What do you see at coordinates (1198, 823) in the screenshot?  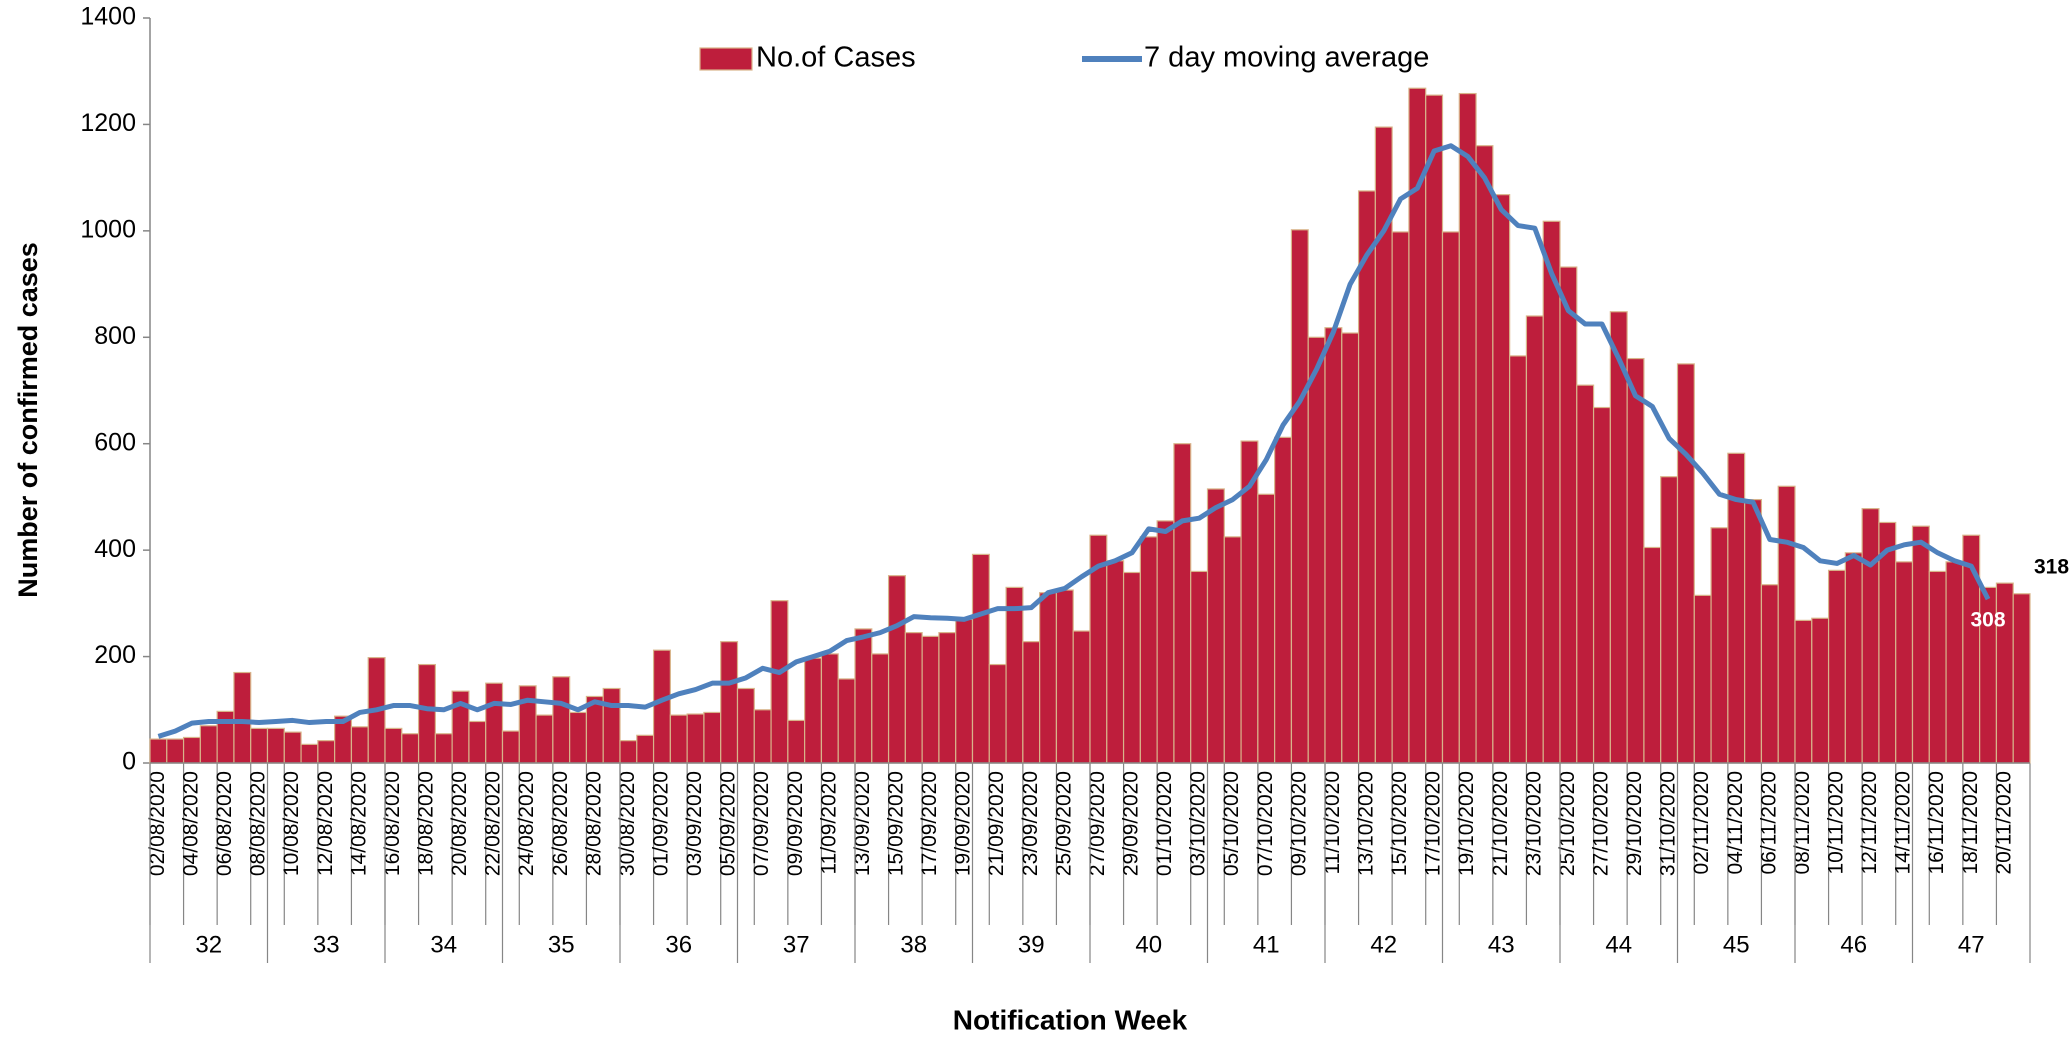 I see `x-tick-label: 03/10/2020` at bounding box center [1198, 823].